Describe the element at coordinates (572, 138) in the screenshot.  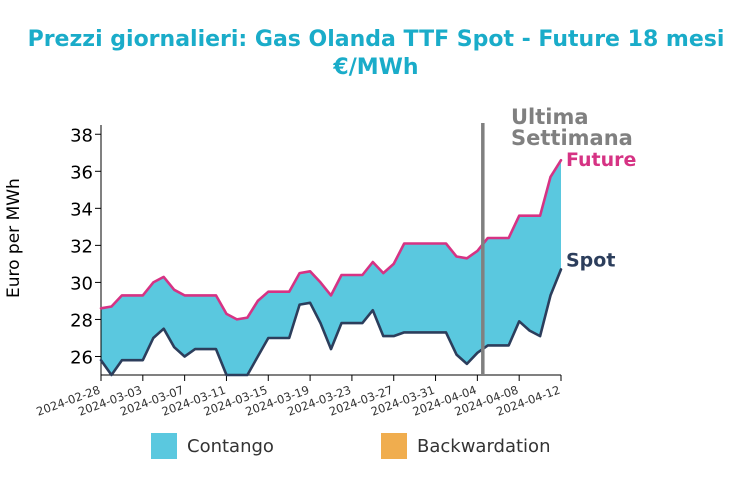
I see `last-week-label-line2: Settimana` at that location.